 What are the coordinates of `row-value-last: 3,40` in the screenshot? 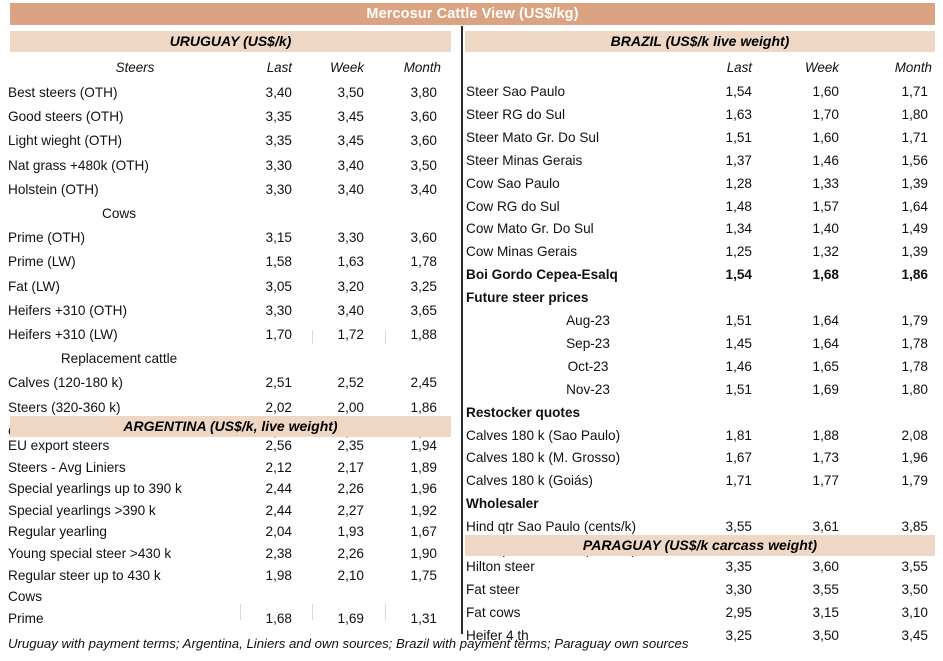 It's located at (278, 92).